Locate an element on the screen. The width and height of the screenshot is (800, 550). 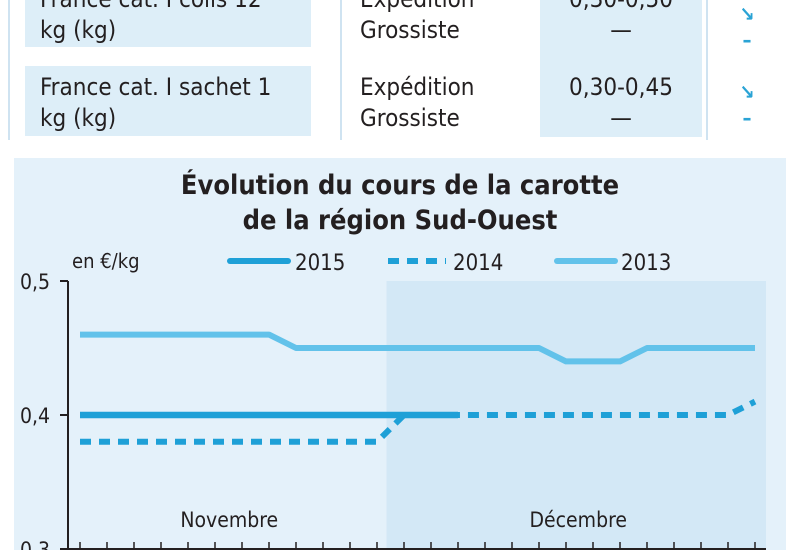
price-cell: 0,30-0,50 — is located at coordinates (621, 23).